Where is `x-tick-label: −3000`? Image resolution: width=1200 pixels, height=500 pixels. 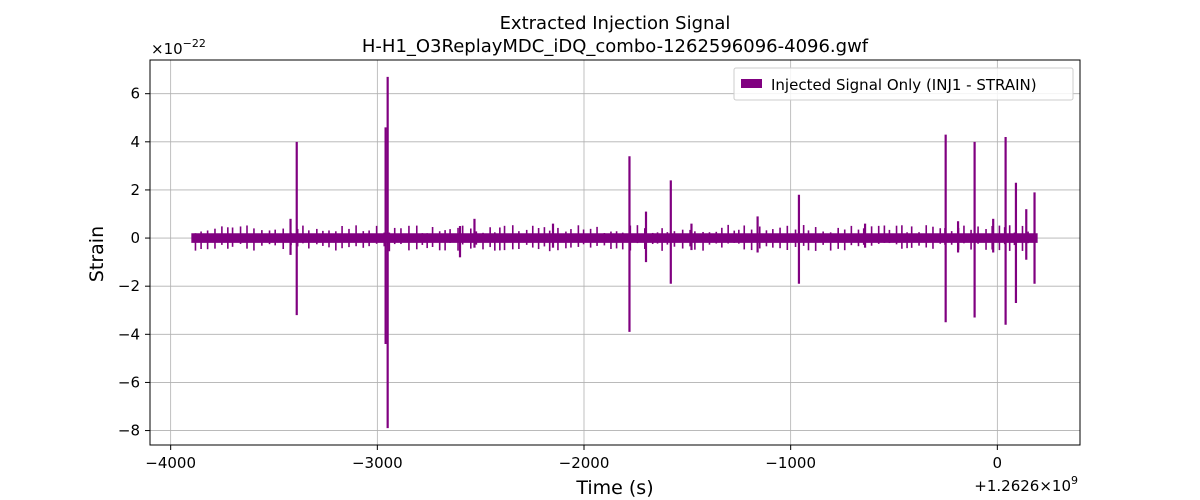 x-tick-label: −3000 is located at coordinates (377, 463).